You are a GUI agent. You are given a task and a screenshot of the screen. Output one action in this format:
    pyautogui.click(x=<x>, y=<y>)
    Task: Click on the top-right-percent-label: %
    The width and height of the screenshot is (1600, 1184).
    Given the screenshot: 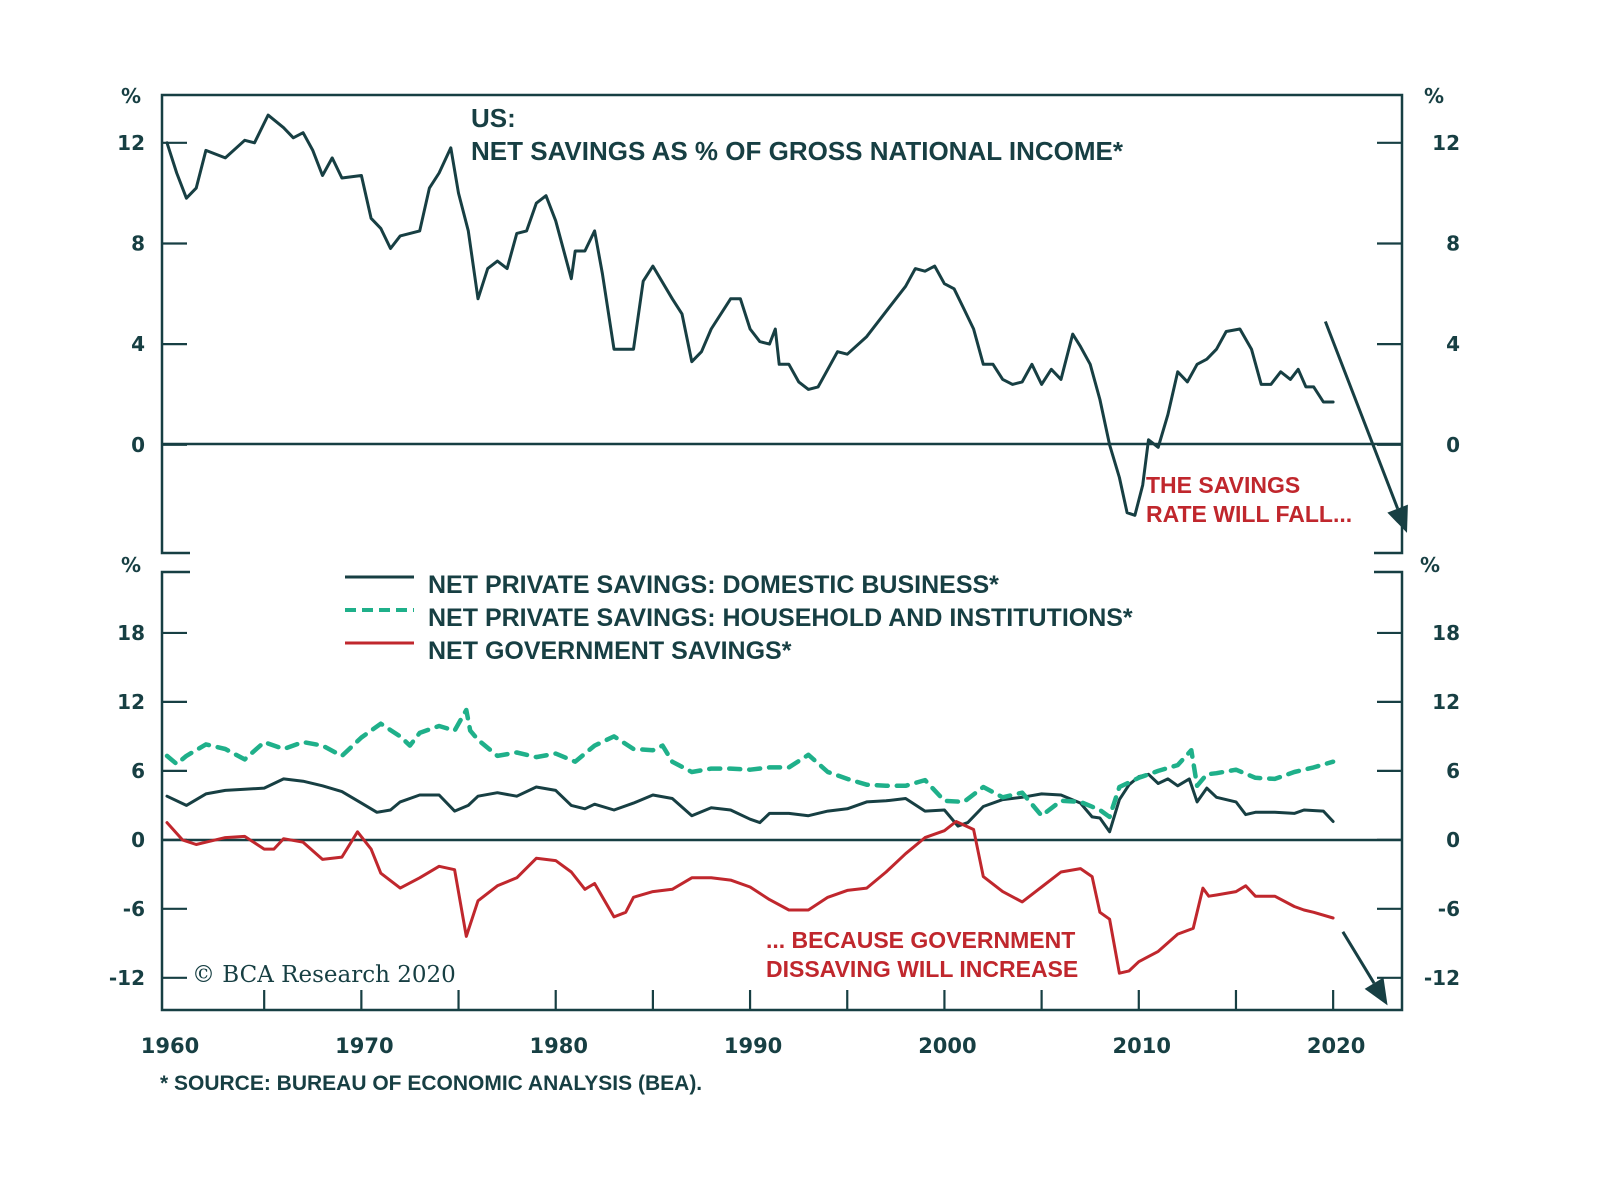 What is the action you would take?
    pyautogui.click(x=1434, y=96)
    